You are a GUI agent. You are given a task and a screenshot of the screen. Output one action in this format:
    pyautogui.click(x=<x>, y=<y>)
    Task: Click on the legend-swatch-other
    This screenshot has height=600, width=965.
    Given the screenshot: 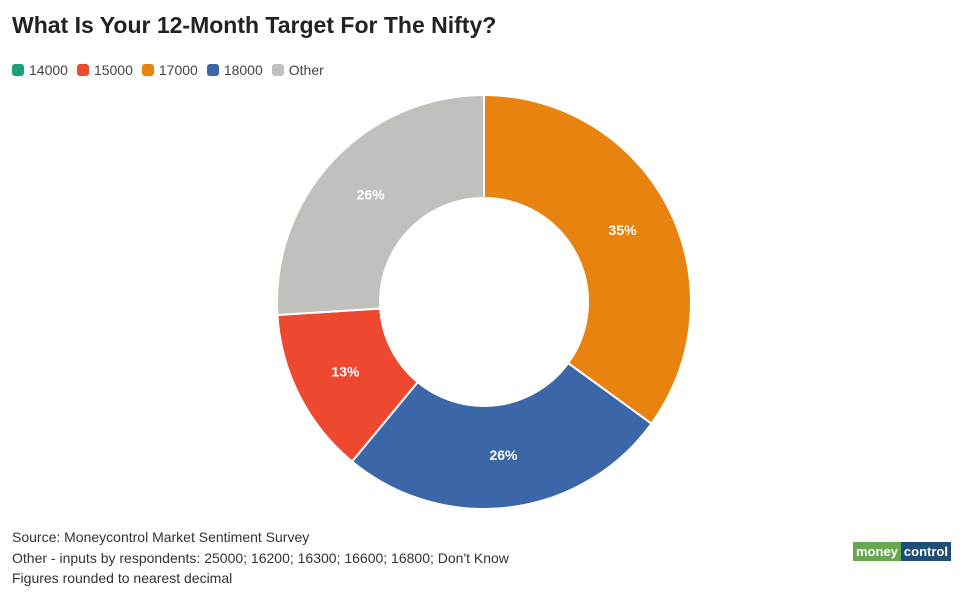 What is the action you would take?
    pyautogui.click(x=277, y=70)
    